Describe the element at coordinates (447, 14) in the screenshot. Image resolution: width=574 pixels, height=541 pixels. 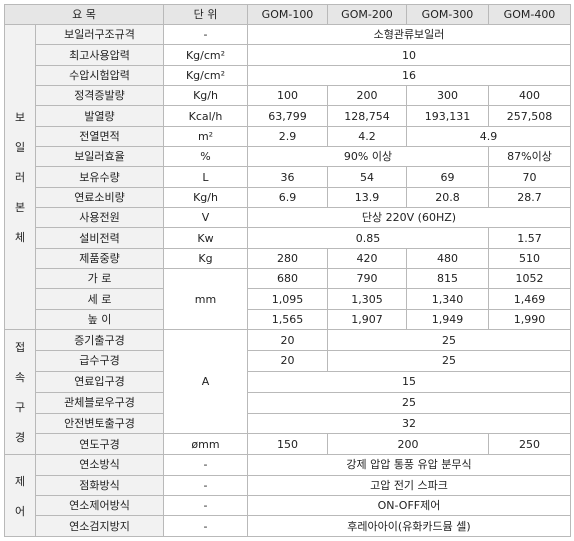
I see `header-model-gom-300: GOM-300` at that location.